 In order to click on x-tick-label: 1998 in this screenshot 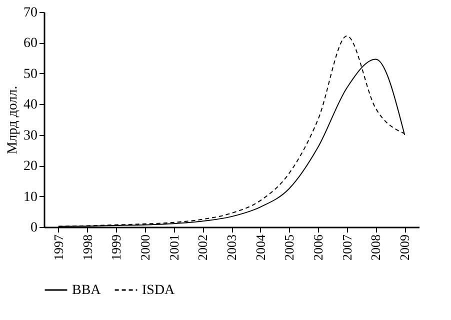, I will do `click(87, 247)`.